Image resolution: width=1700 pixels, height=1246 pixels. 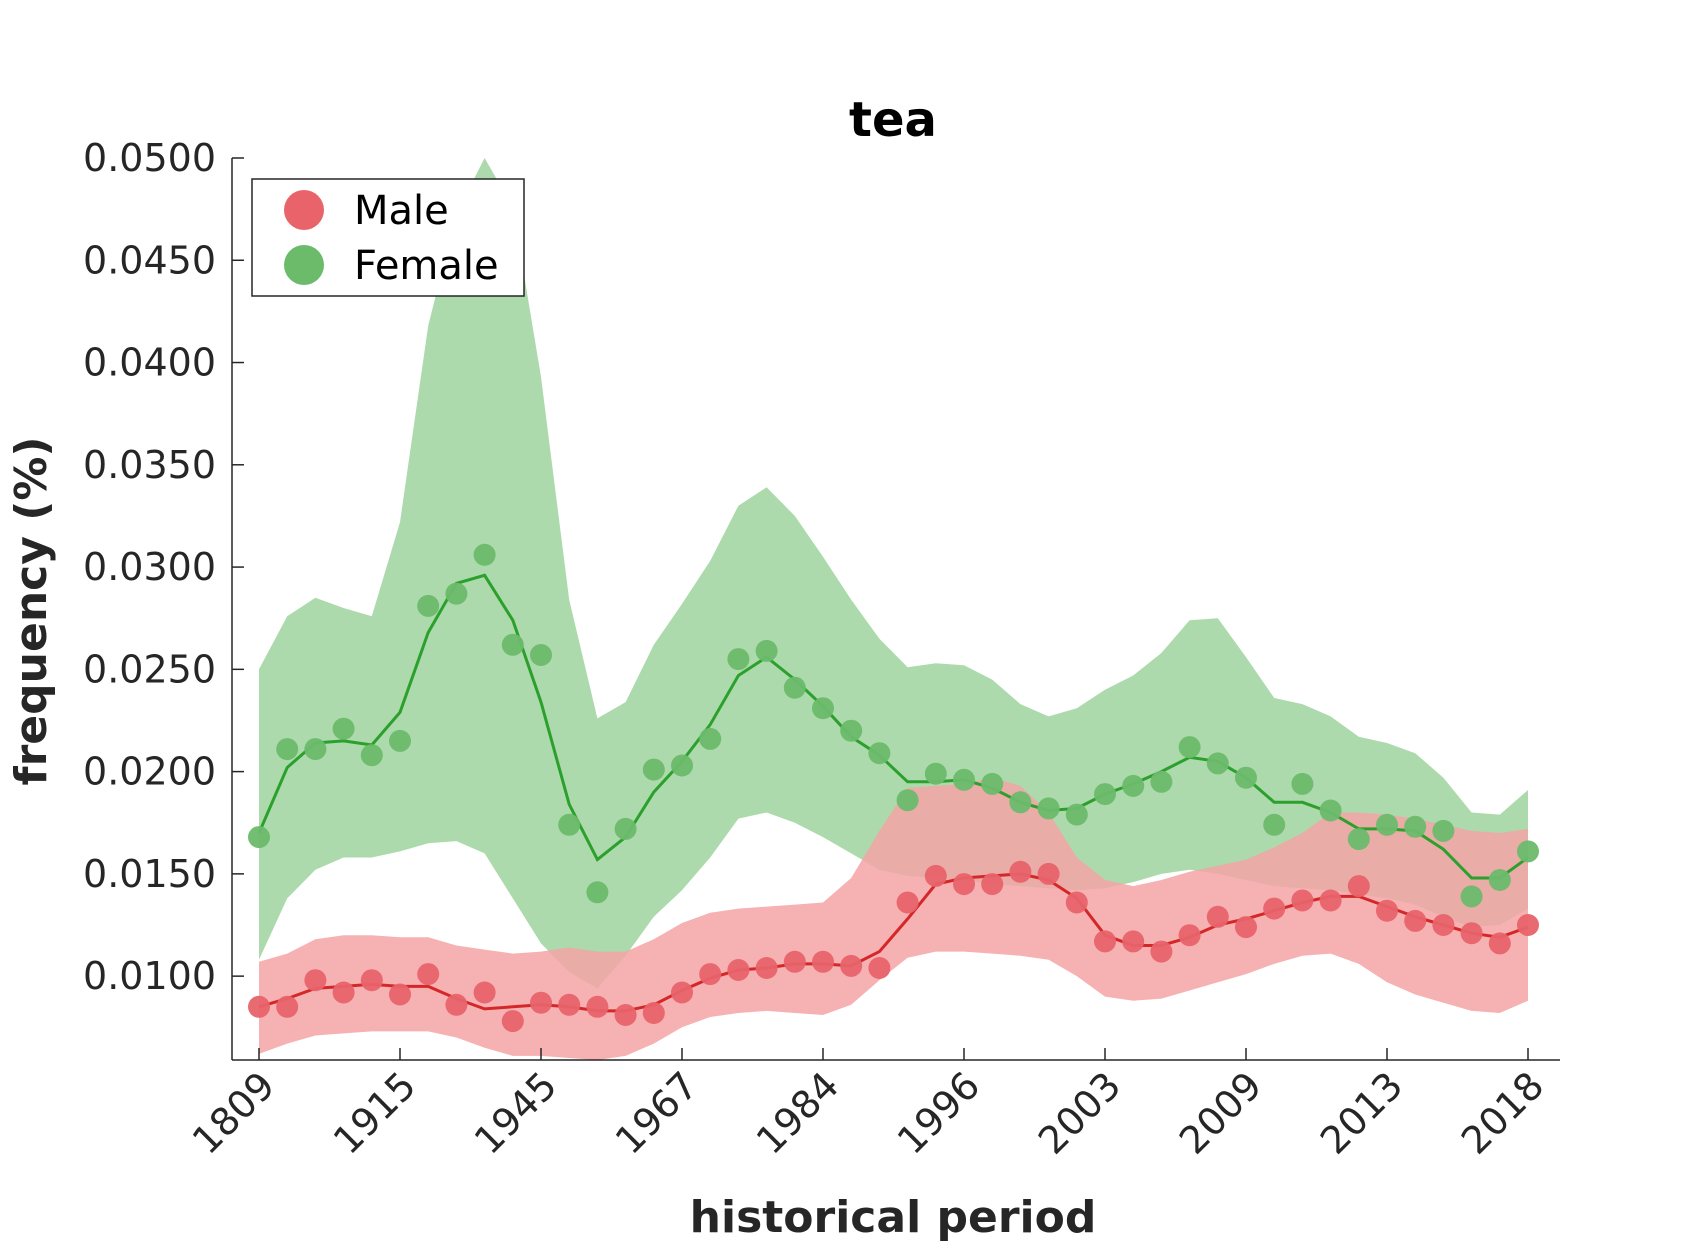 What do you see at coordinates (149, 158) in the screenshot?
I see `y-tick-label: 0.0500` at bounding box center [149, 158].